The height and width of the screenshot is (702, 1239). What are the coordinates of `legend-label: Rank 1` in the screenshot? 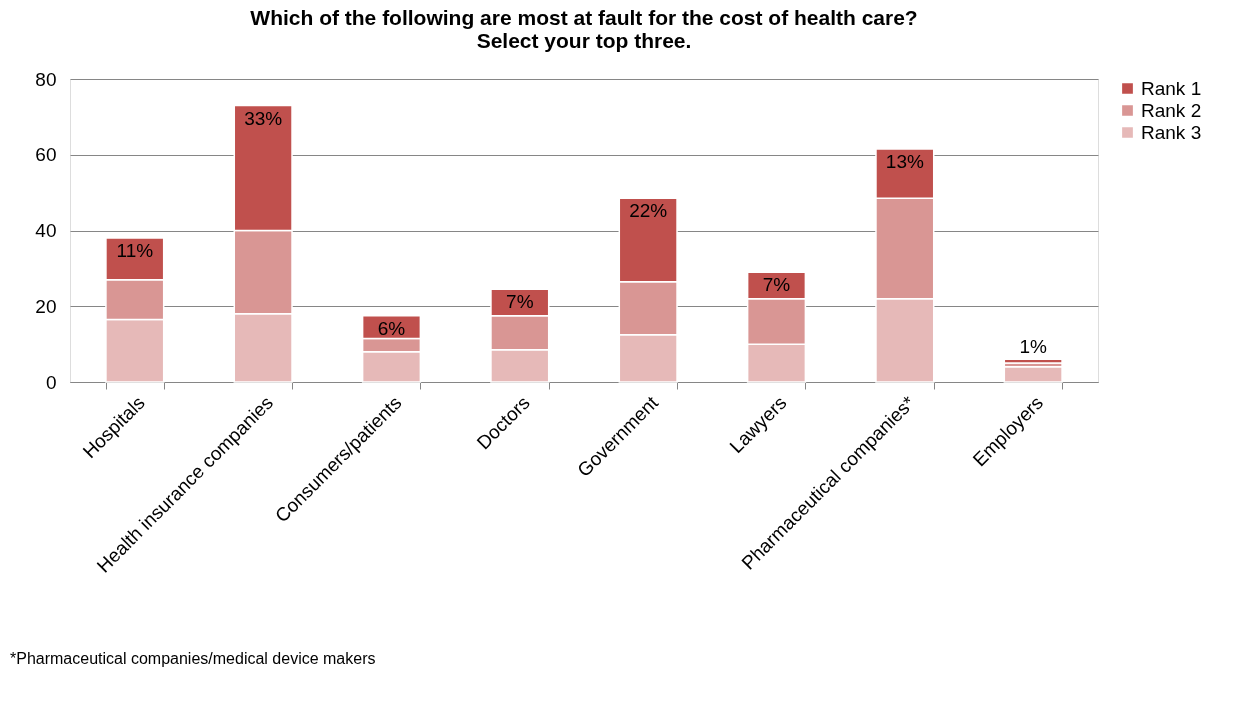 It's located at (1171, 88).